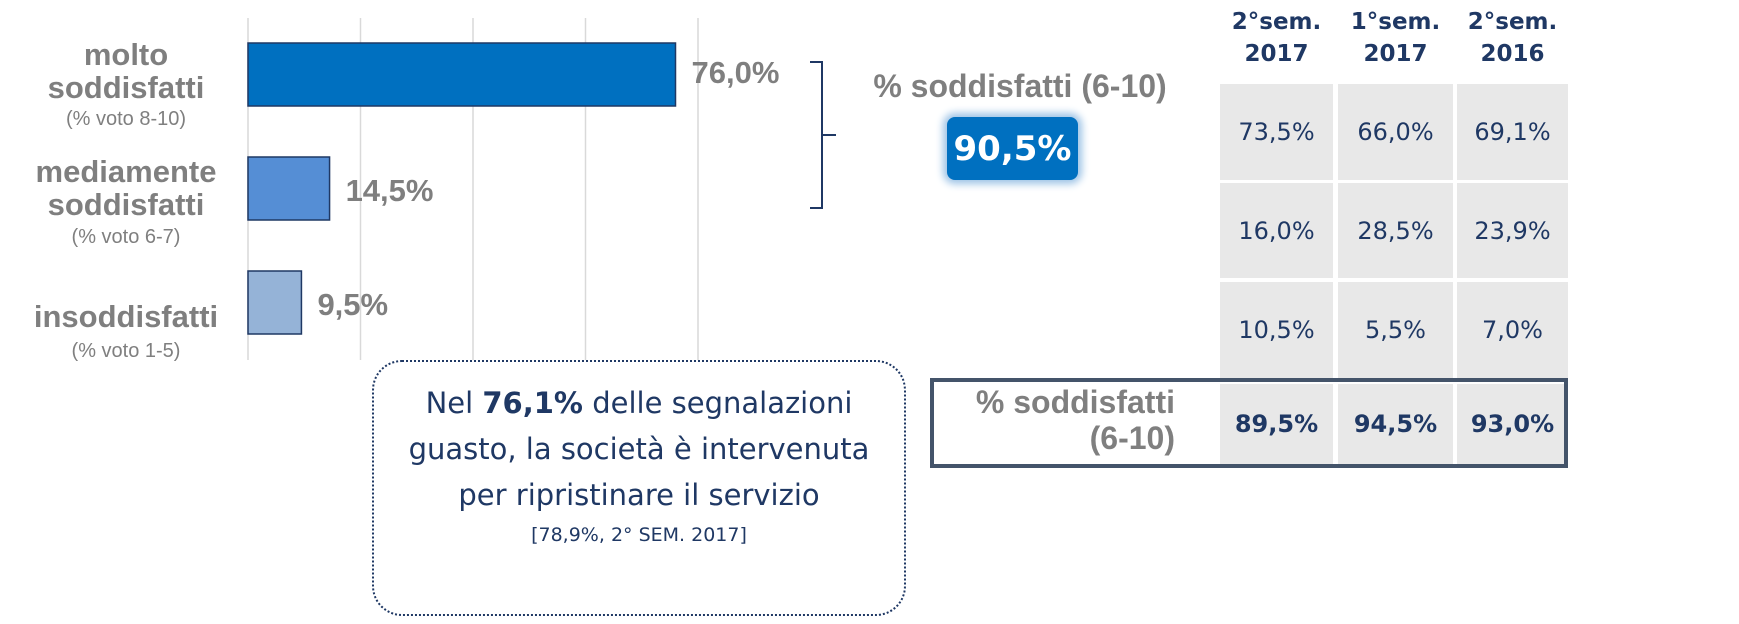 This screenshot has height=624, width=1739. Describe the element at coordinates (1512, 230) in the screenshot. I see `table-cell: 23,9%` at that location.